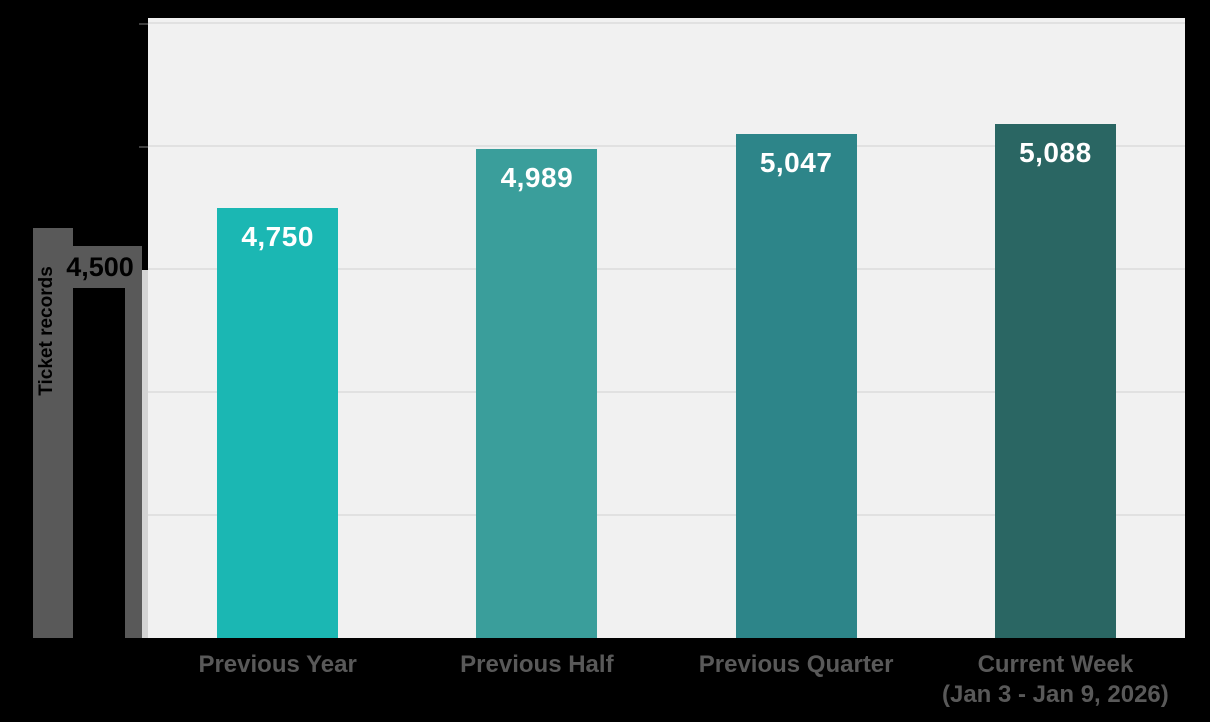 This screenshot has width=1210, height=722. Describe the element at coordinates (1055, 680) in the screenshot. I see `x-label-current-week: Current Week (Jan 3 - Jan 9, 2026)` at that location.